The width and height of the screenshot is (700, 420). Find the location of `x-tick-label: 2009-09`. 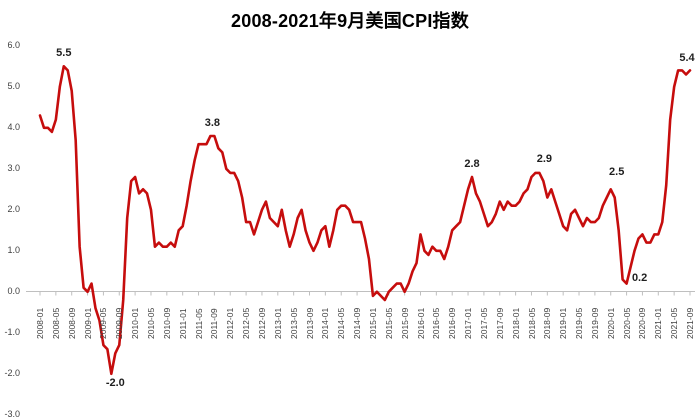

x-tick-label: 2009-09 is located at coordinates (119, 323).